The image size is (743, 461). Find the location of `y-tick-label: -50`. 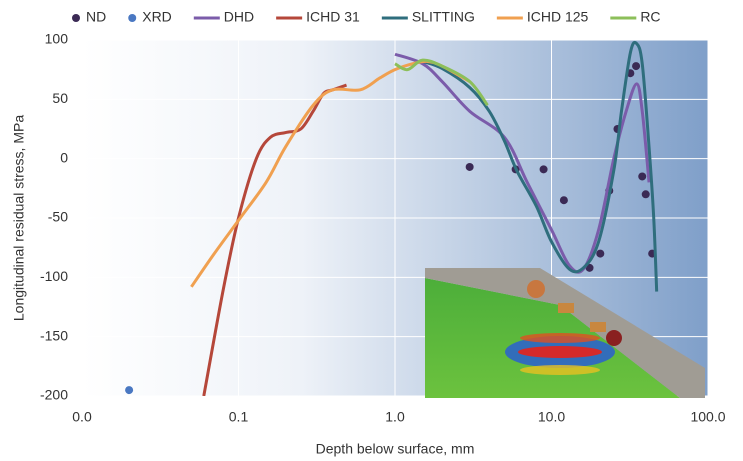

y-tick-label: -50 is located at coordinates (58, 217).